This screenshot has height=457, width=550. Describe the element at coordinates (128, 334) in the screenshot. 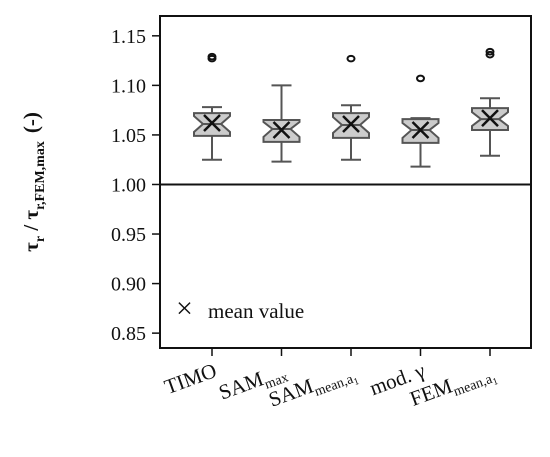

I see `y-tick-label: 0.85` at that location.